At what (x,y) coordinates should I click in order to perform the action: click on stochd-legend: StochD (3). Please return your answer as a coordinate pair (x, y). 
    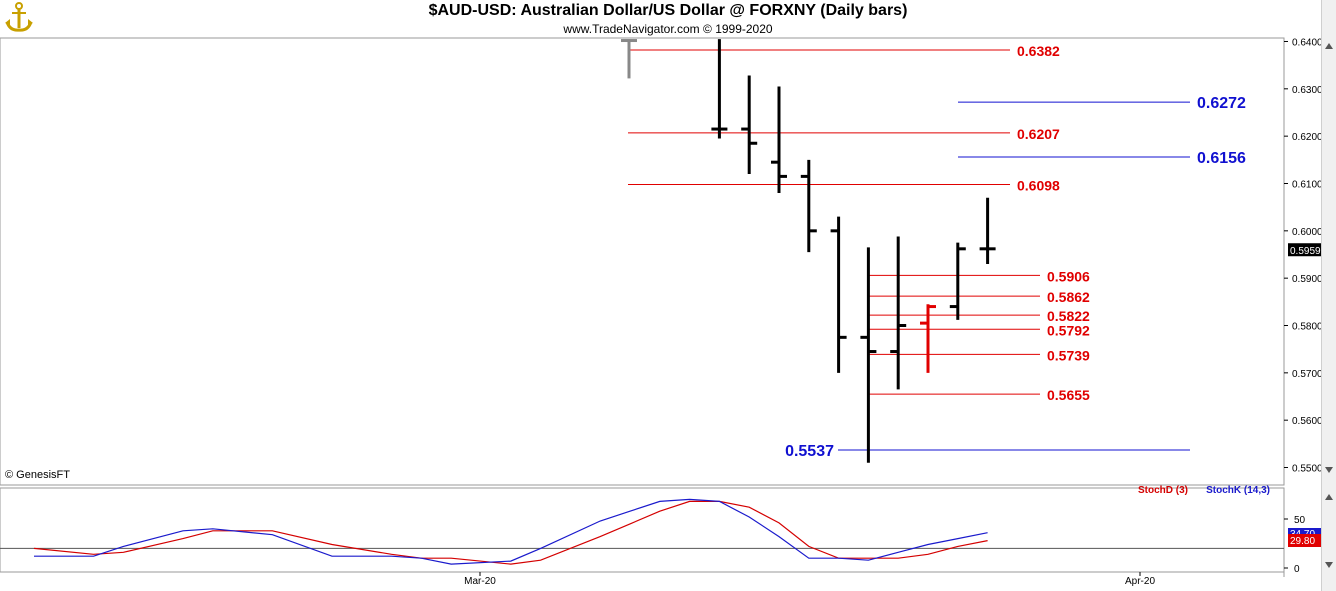
    Looking at the image, I should click on (1163, 490).